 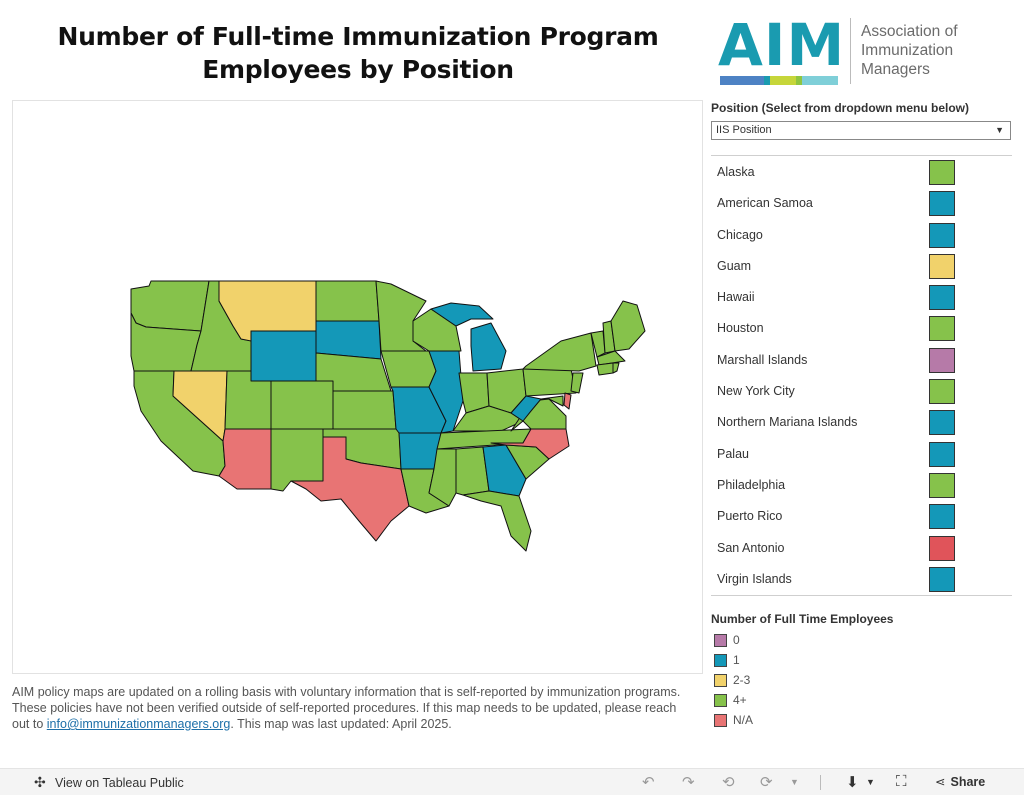 I want to click on state-iowa, so click(x=408, y=369).